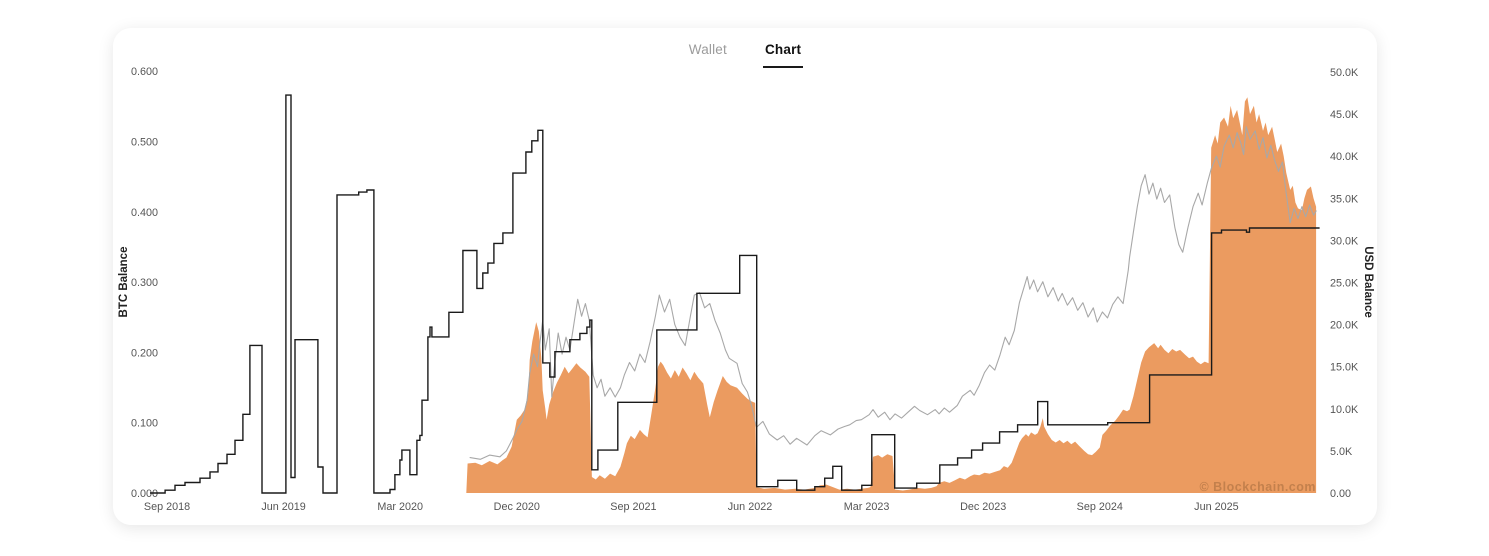 Image resolution: width=1489 pixels, height=556 pixels. I want to click on left-axis-title: BTC Balance, so click(124, 282).